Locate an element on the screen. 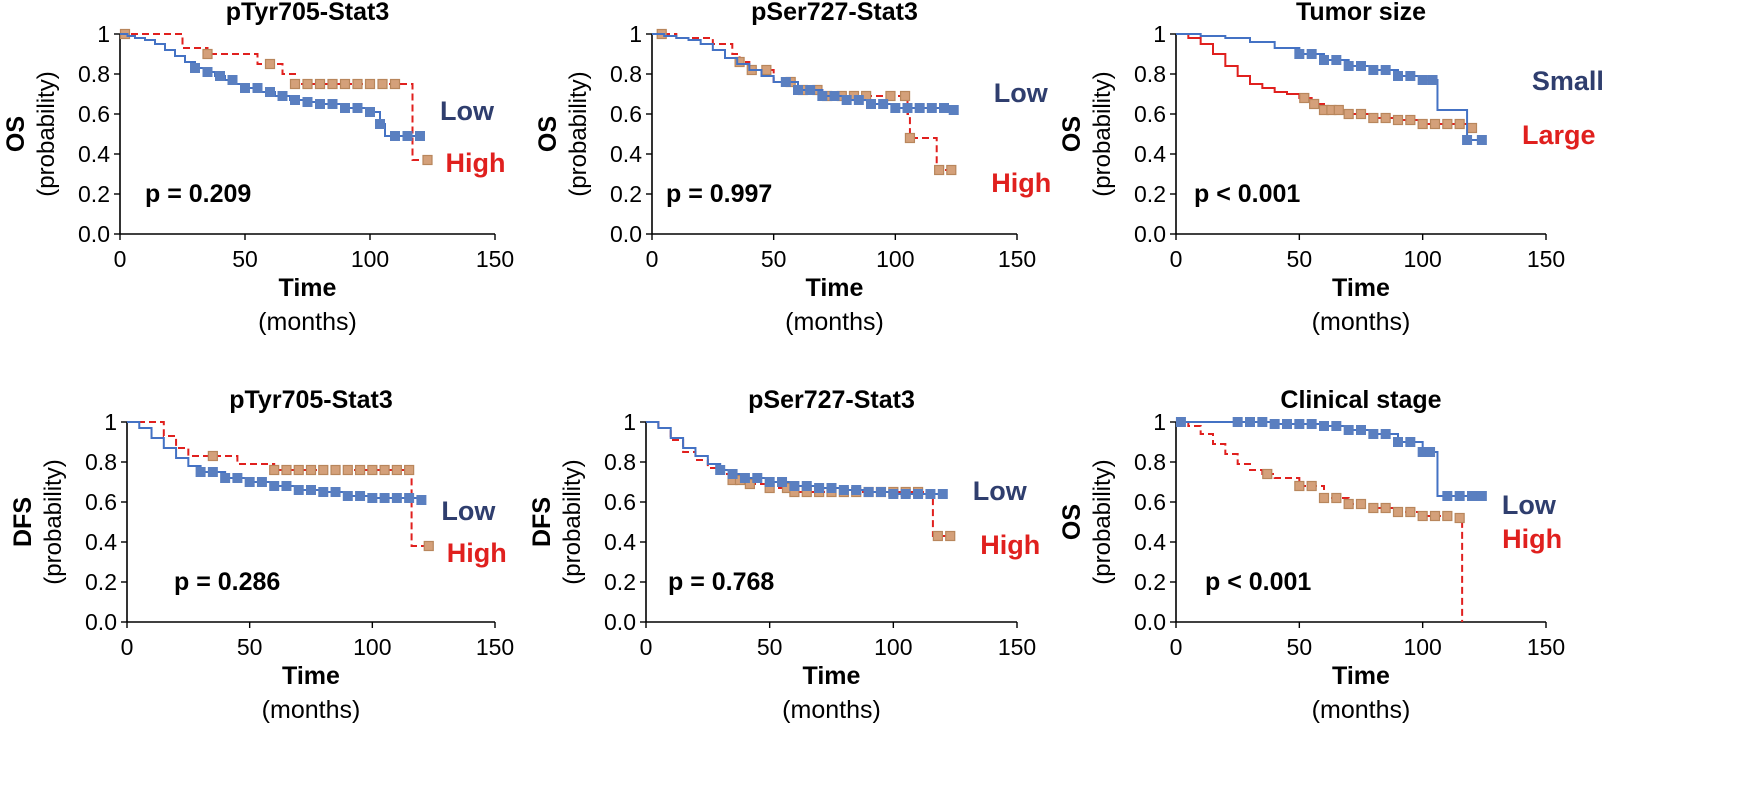 The image size is (1748, 811). p-value-label: p = 0.286 is located at coordinates (227, 582).